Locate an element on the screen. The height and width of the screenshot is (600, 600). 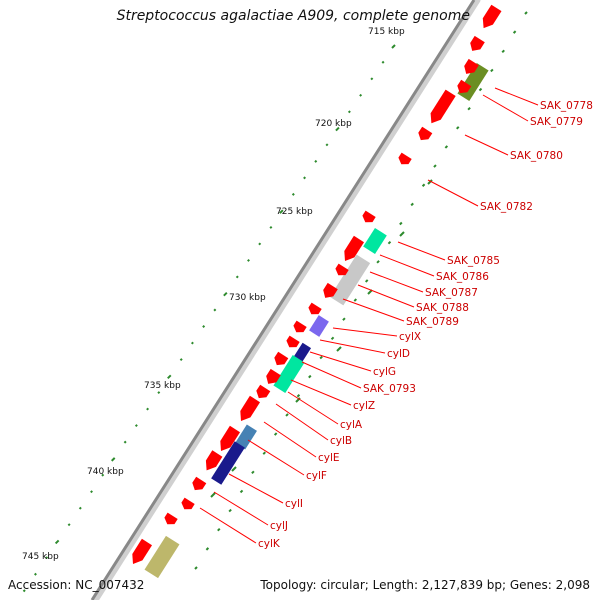
scale-label: 720 kbp is located at coordinates (333, 124).